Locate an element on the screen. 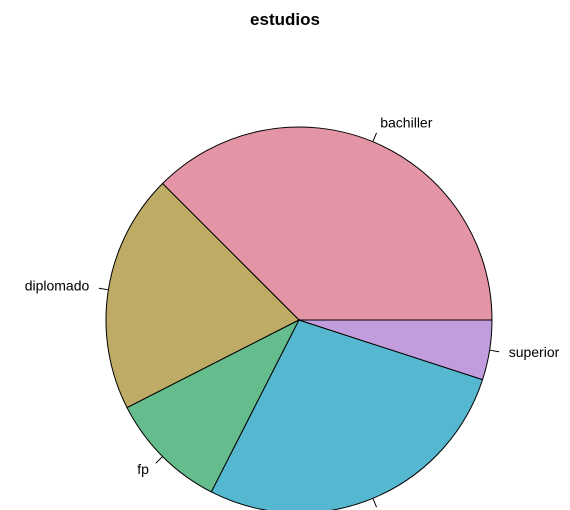  pie-label-primario: primario is located at coordinates (405, 508).